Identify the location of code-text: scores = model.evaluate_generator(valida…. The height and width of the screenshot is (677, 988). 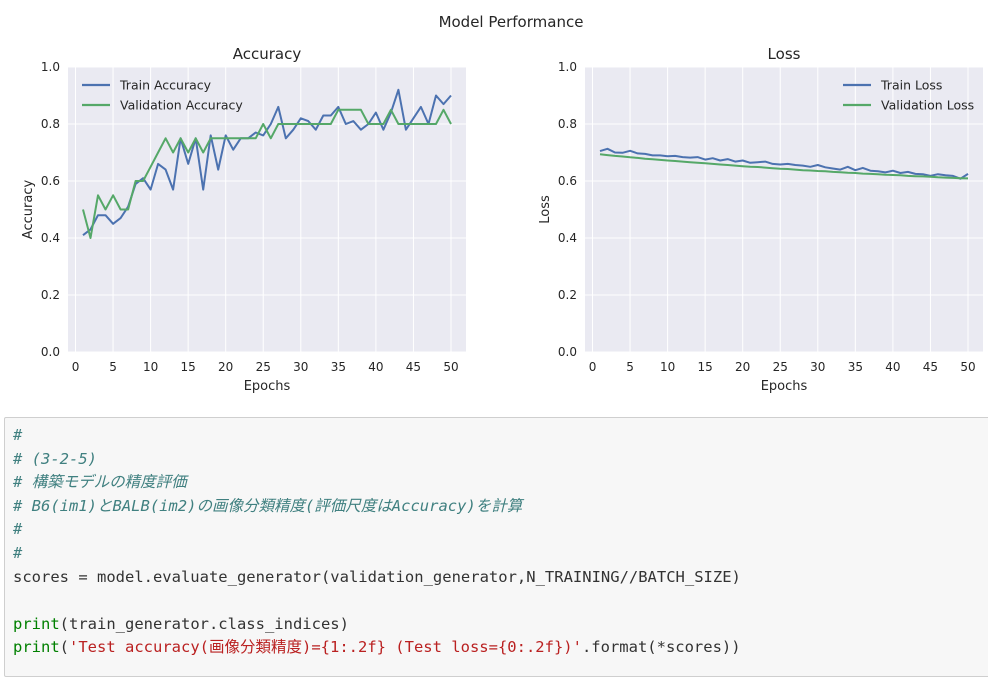
(377, 576).